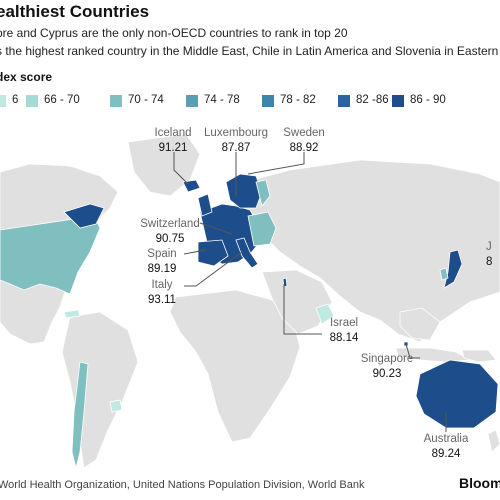  I want to click on callout-israel: Israel 88.14, so click(344, 331).